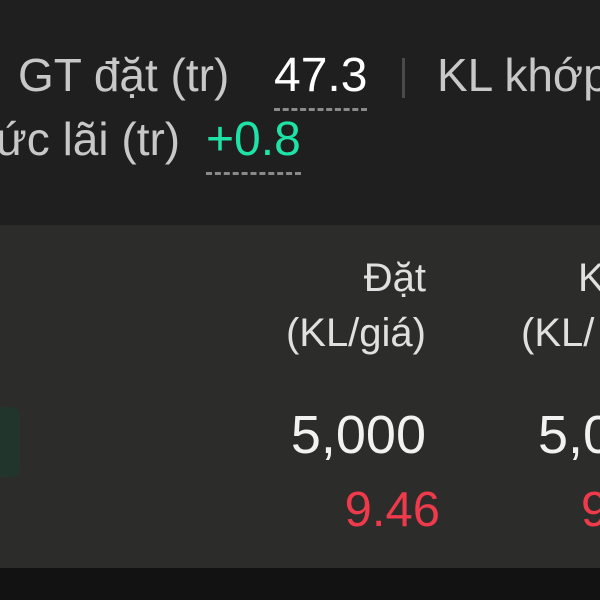 This screenshot has height=600, width=600. What do you see at coordinates (10, 442) in the screenshot?
I see `status-chip` at bounding box center [10, 442].